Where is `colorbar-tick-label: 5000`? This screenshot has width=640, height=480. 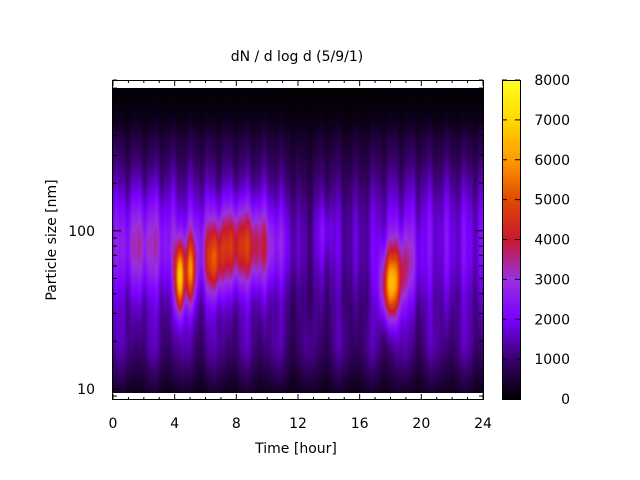 colorbar-tick-label: 5000 is located at coordinates (552, 201).